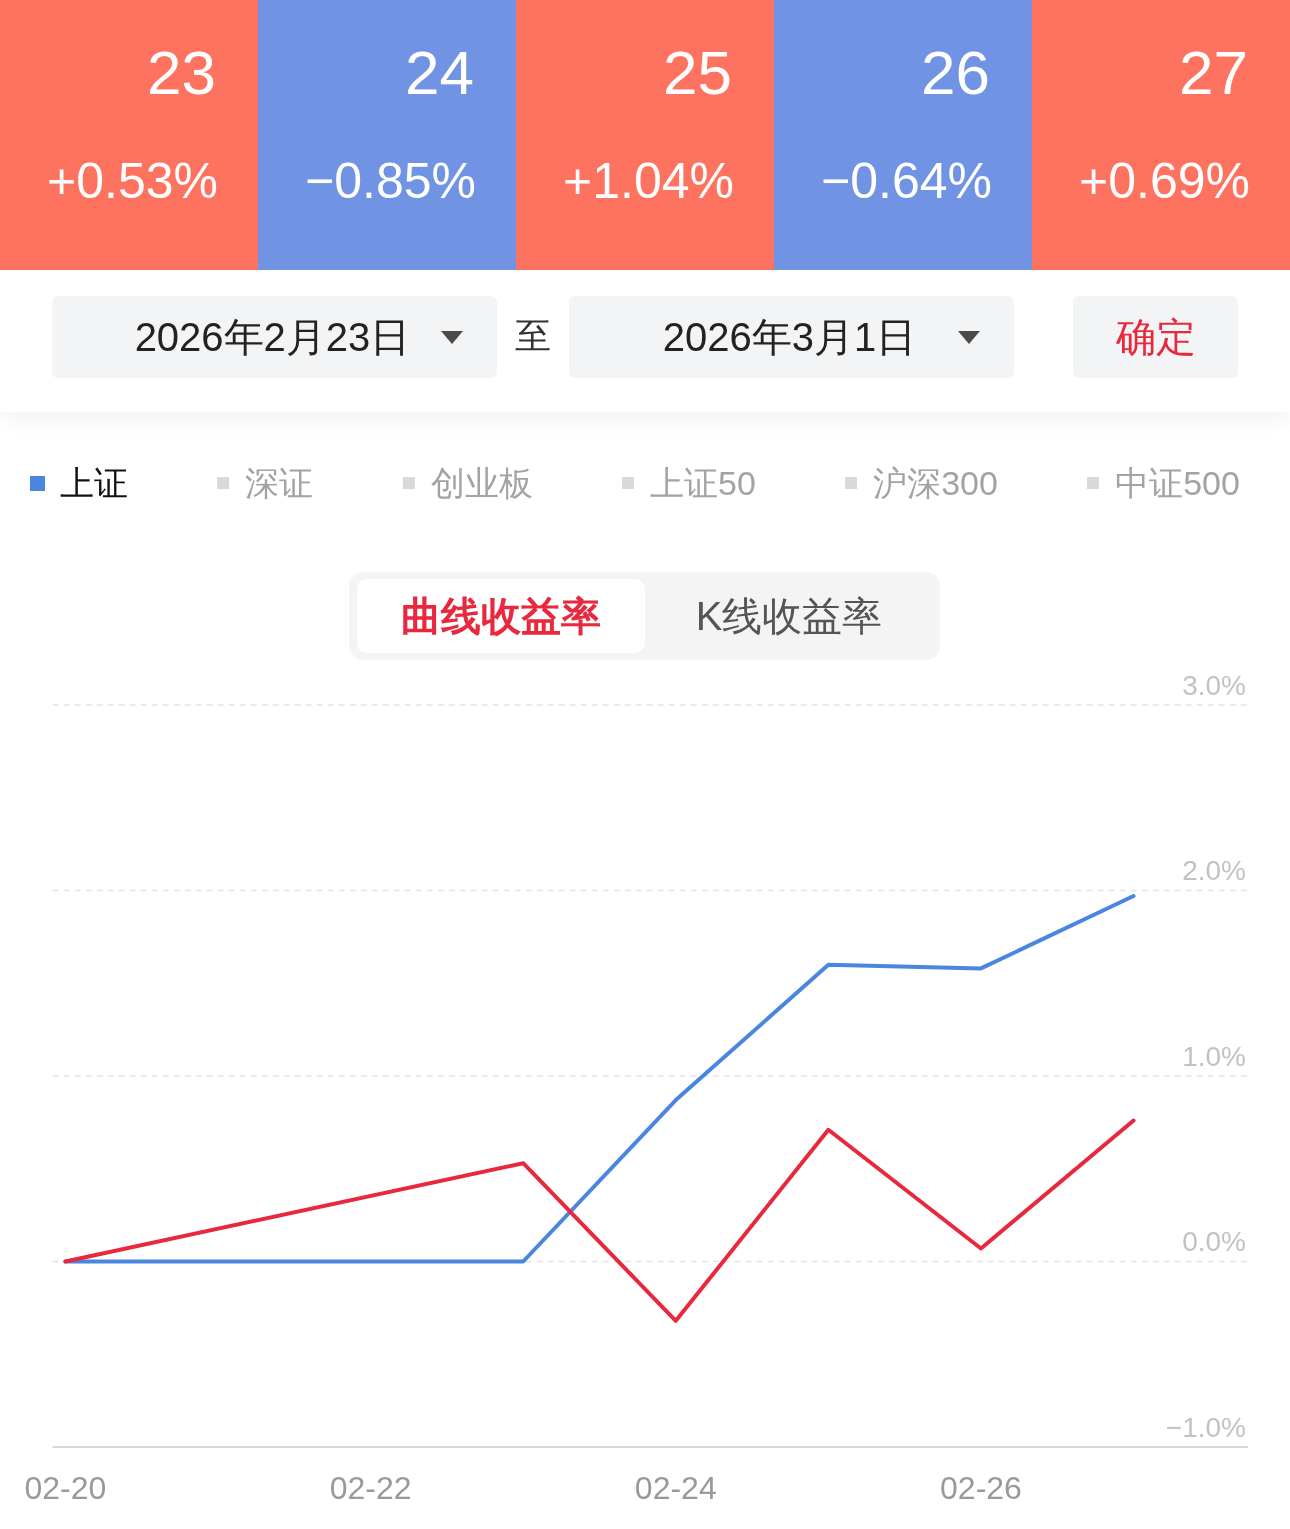 The width and height of the screenshot is (1290, 1529). What do you see at coordinates (648, 181) in the screenshot?
I see `data-label: +1.04%` at bounding box center [648, 181].